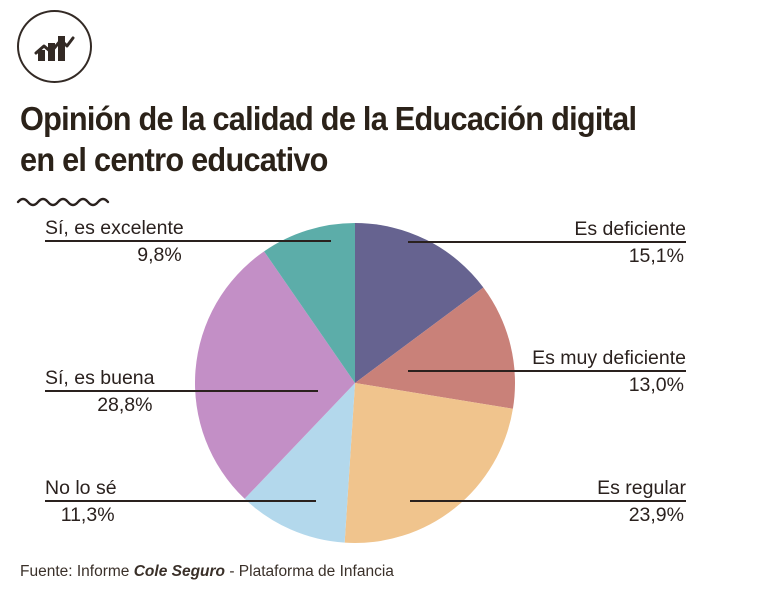  What do you see at coordinates (656, 256) in the screenshot?
I see `slice-value: 15,1%` at bounding box center [656, 256].